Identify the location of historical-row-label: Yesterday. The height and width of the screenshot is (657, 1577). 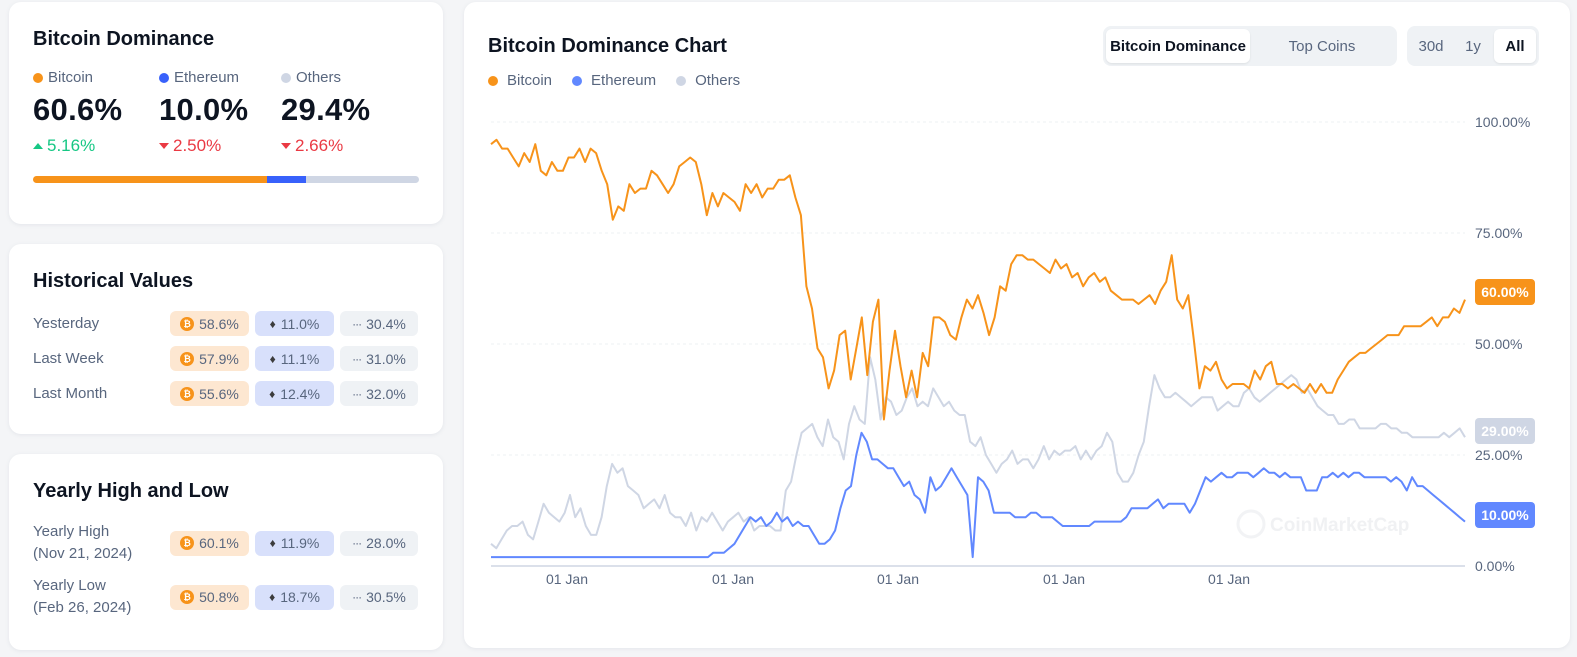
(66, 323).